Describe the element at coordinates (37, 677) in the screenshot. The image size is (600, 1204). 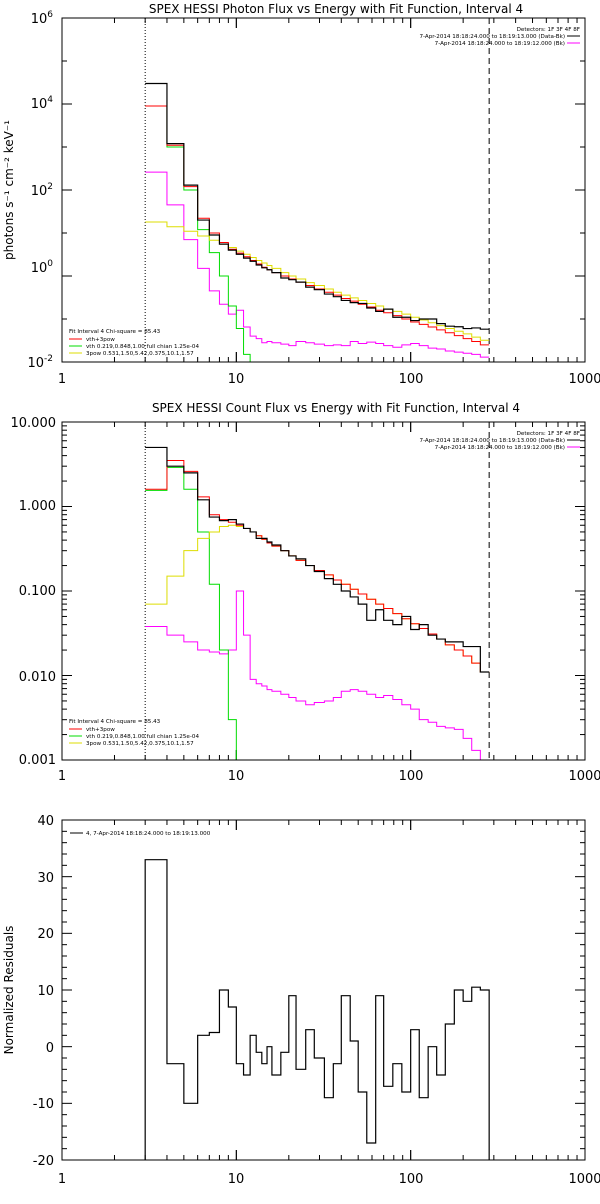
I see `y-tick-label: 0.010` at that location.